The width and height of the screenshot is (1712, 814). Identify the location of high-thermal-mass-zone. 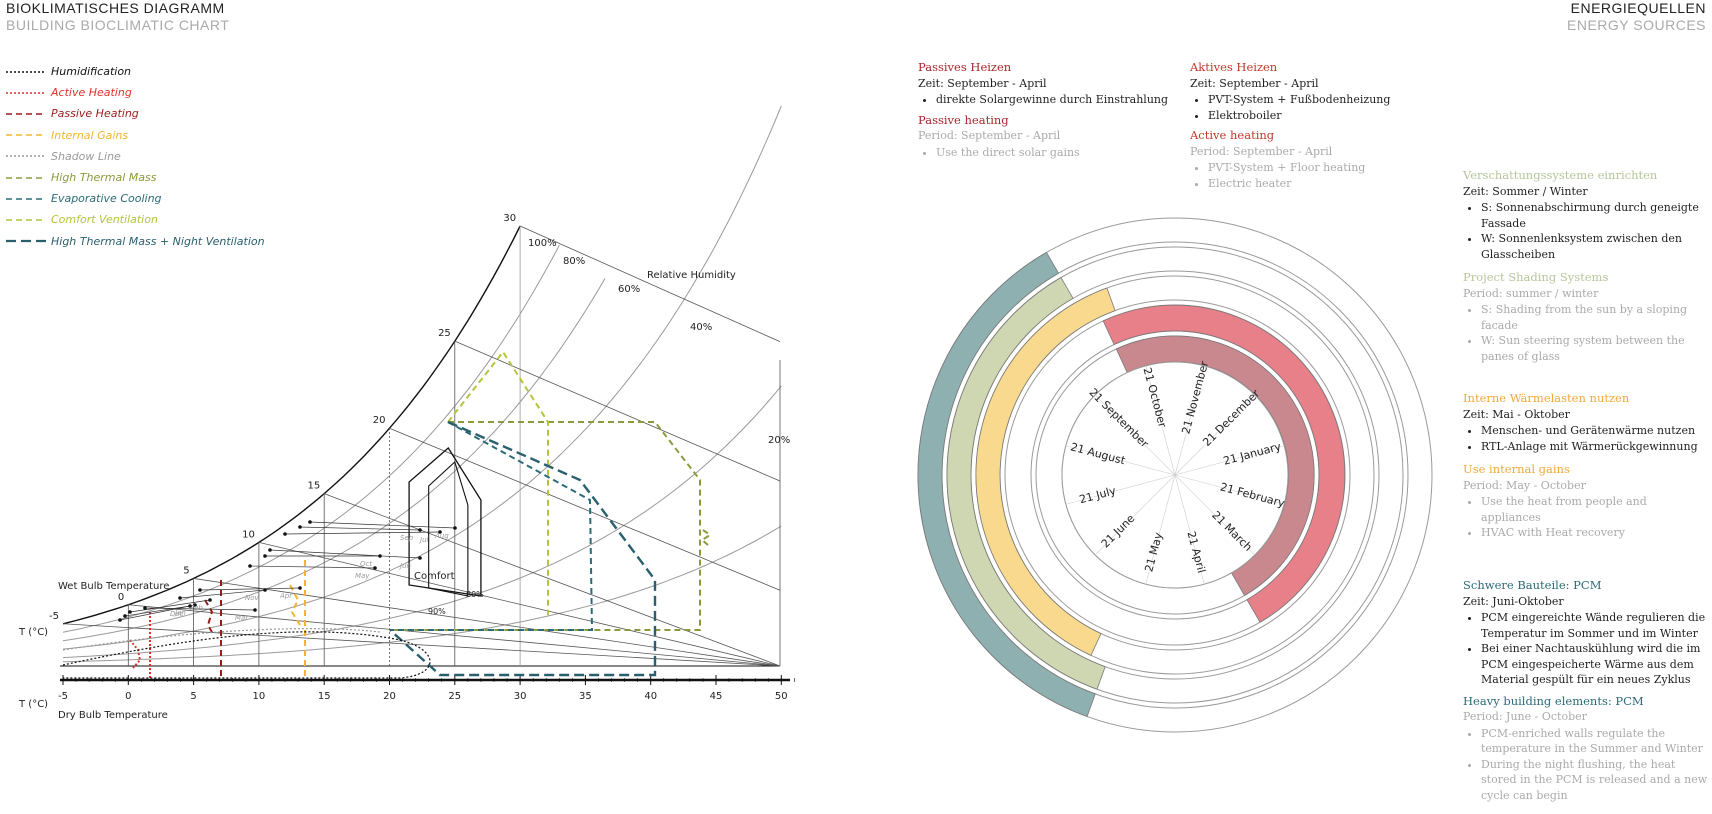
(545, 526).